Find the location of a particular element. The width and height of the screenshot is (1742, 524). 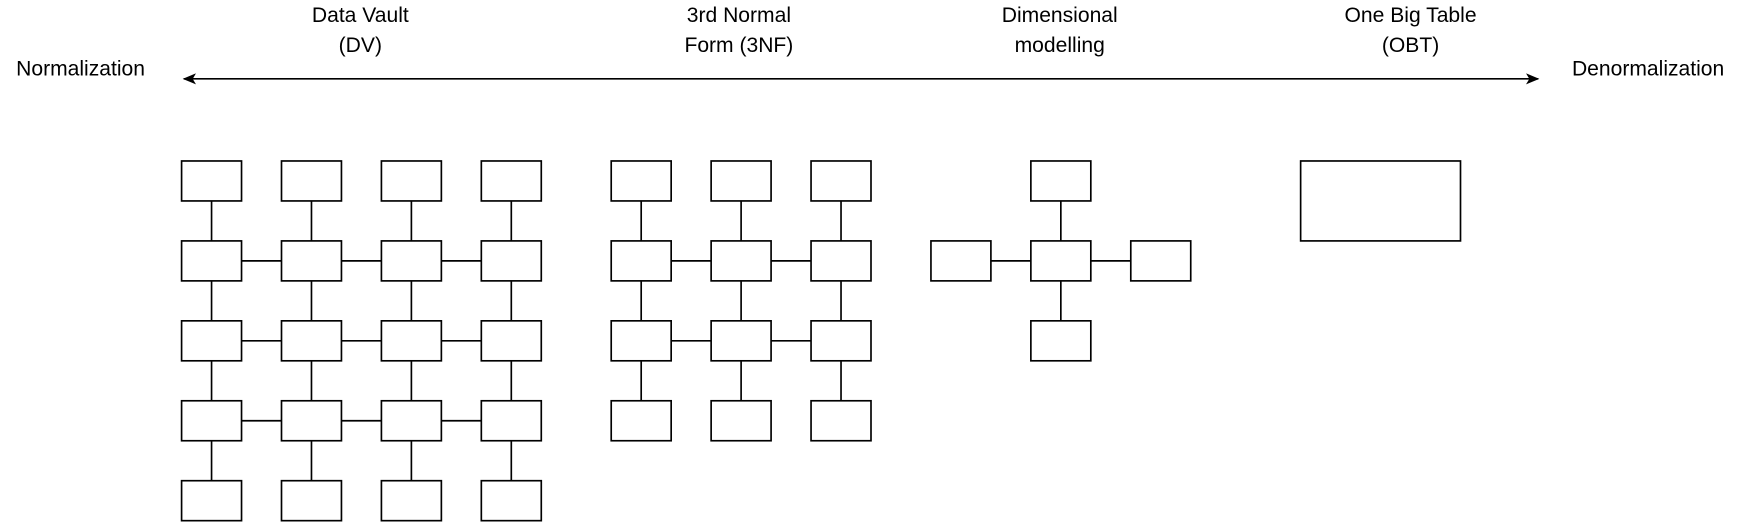

heading-line: 3rd Normal is located at coordinates (739, 15).